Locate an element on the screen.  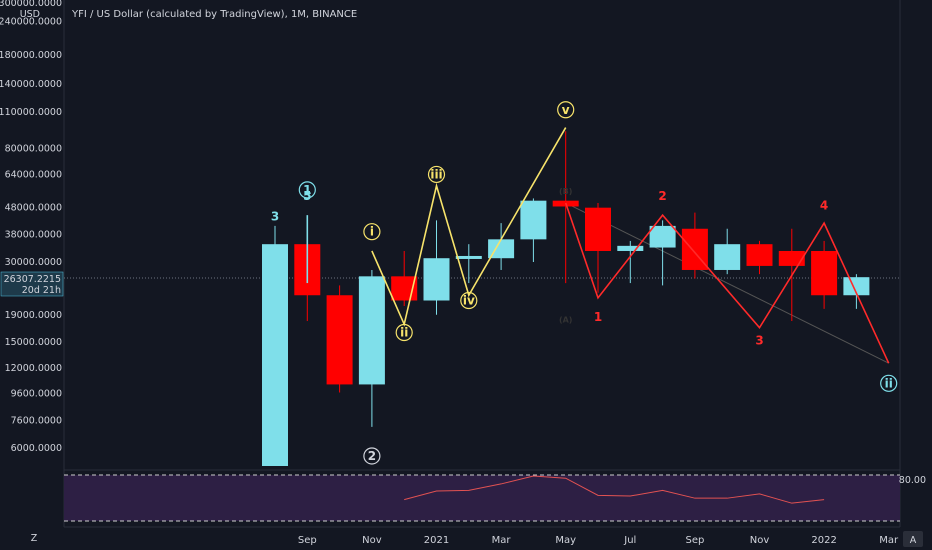
wave-label: i is located at coordinates (372, 232).